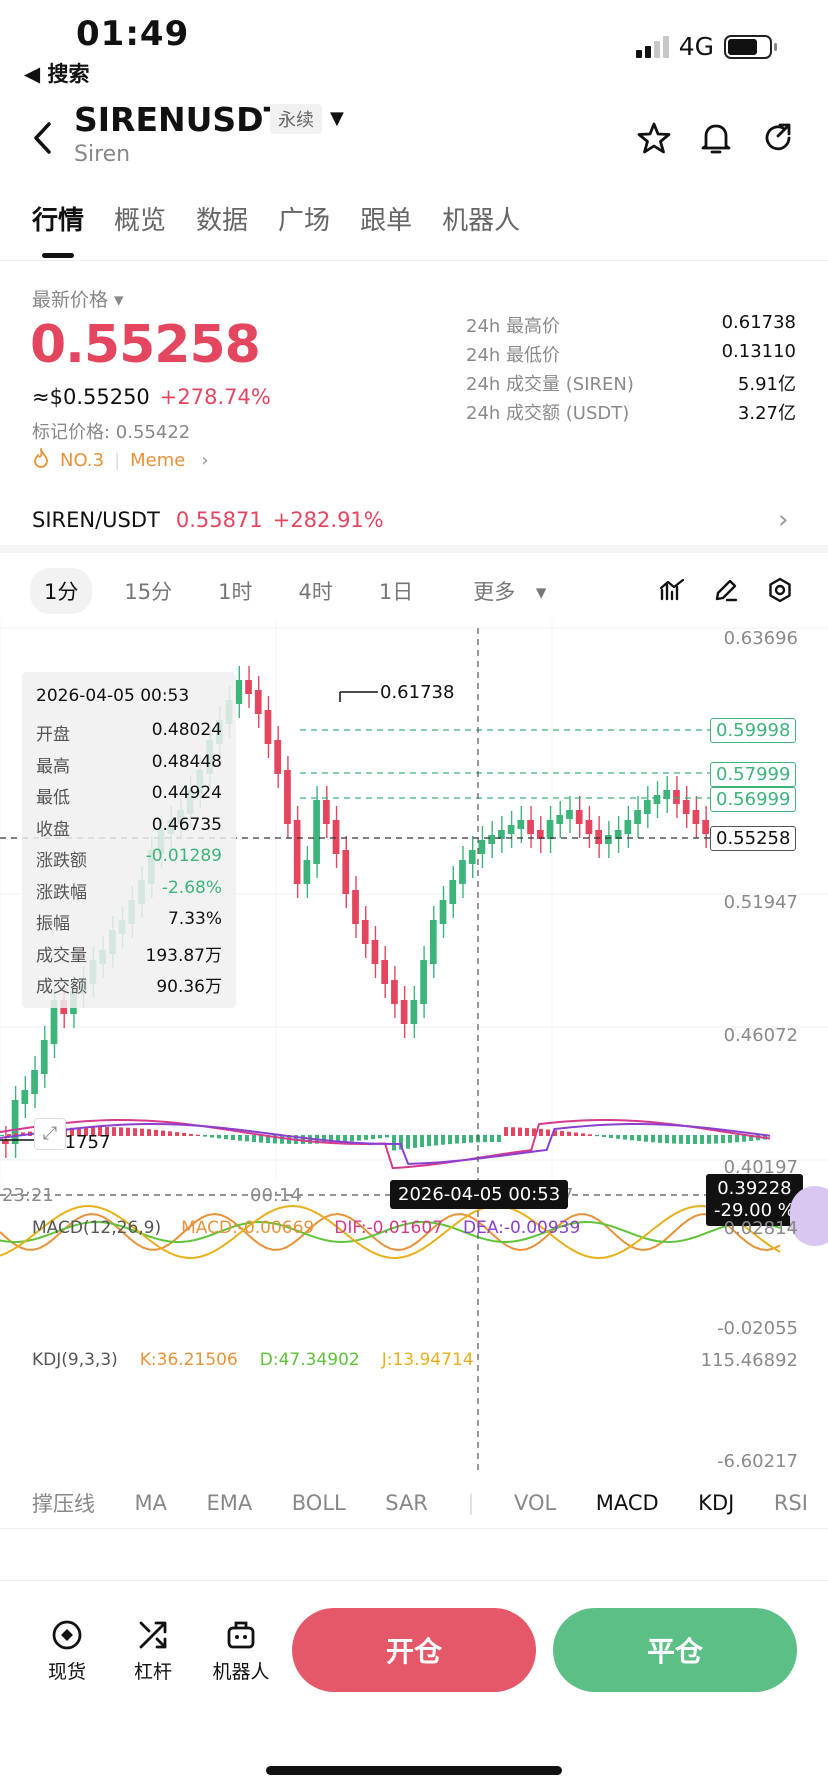 The height and width of the screenshot is (1792, 828). What do you see at coordinates (186, 730) in the screenshot?
I see `info-value: 0.48024` at bounding box center [186, 730].